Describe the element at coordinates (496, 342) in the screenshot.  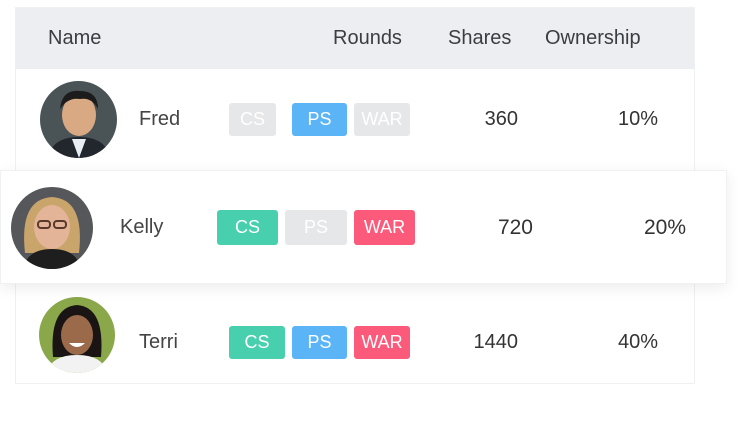
I see `row-shares: 1440` at that location.